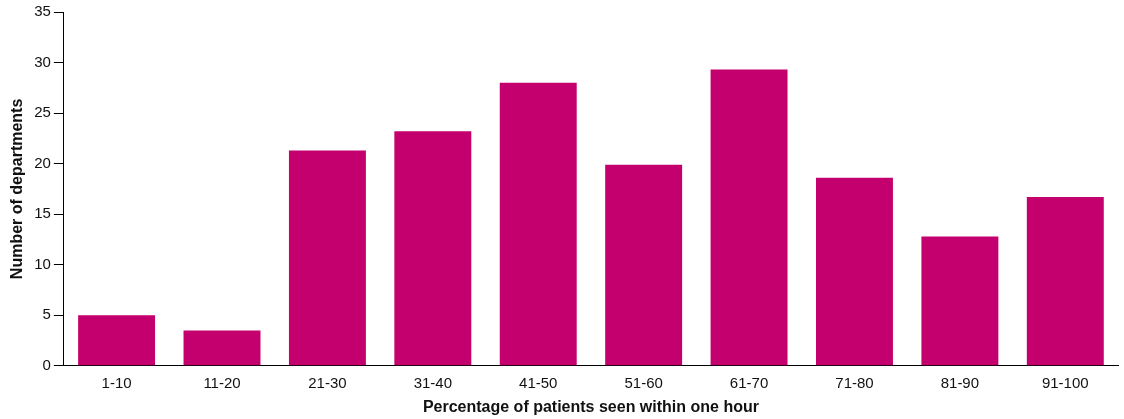 The height and width of the screenshot is (419, 1124). What do you see at coordinates (46, 314) in the screenshot?
I see `y-tick-label: 5` at bounding box center [46, 314].